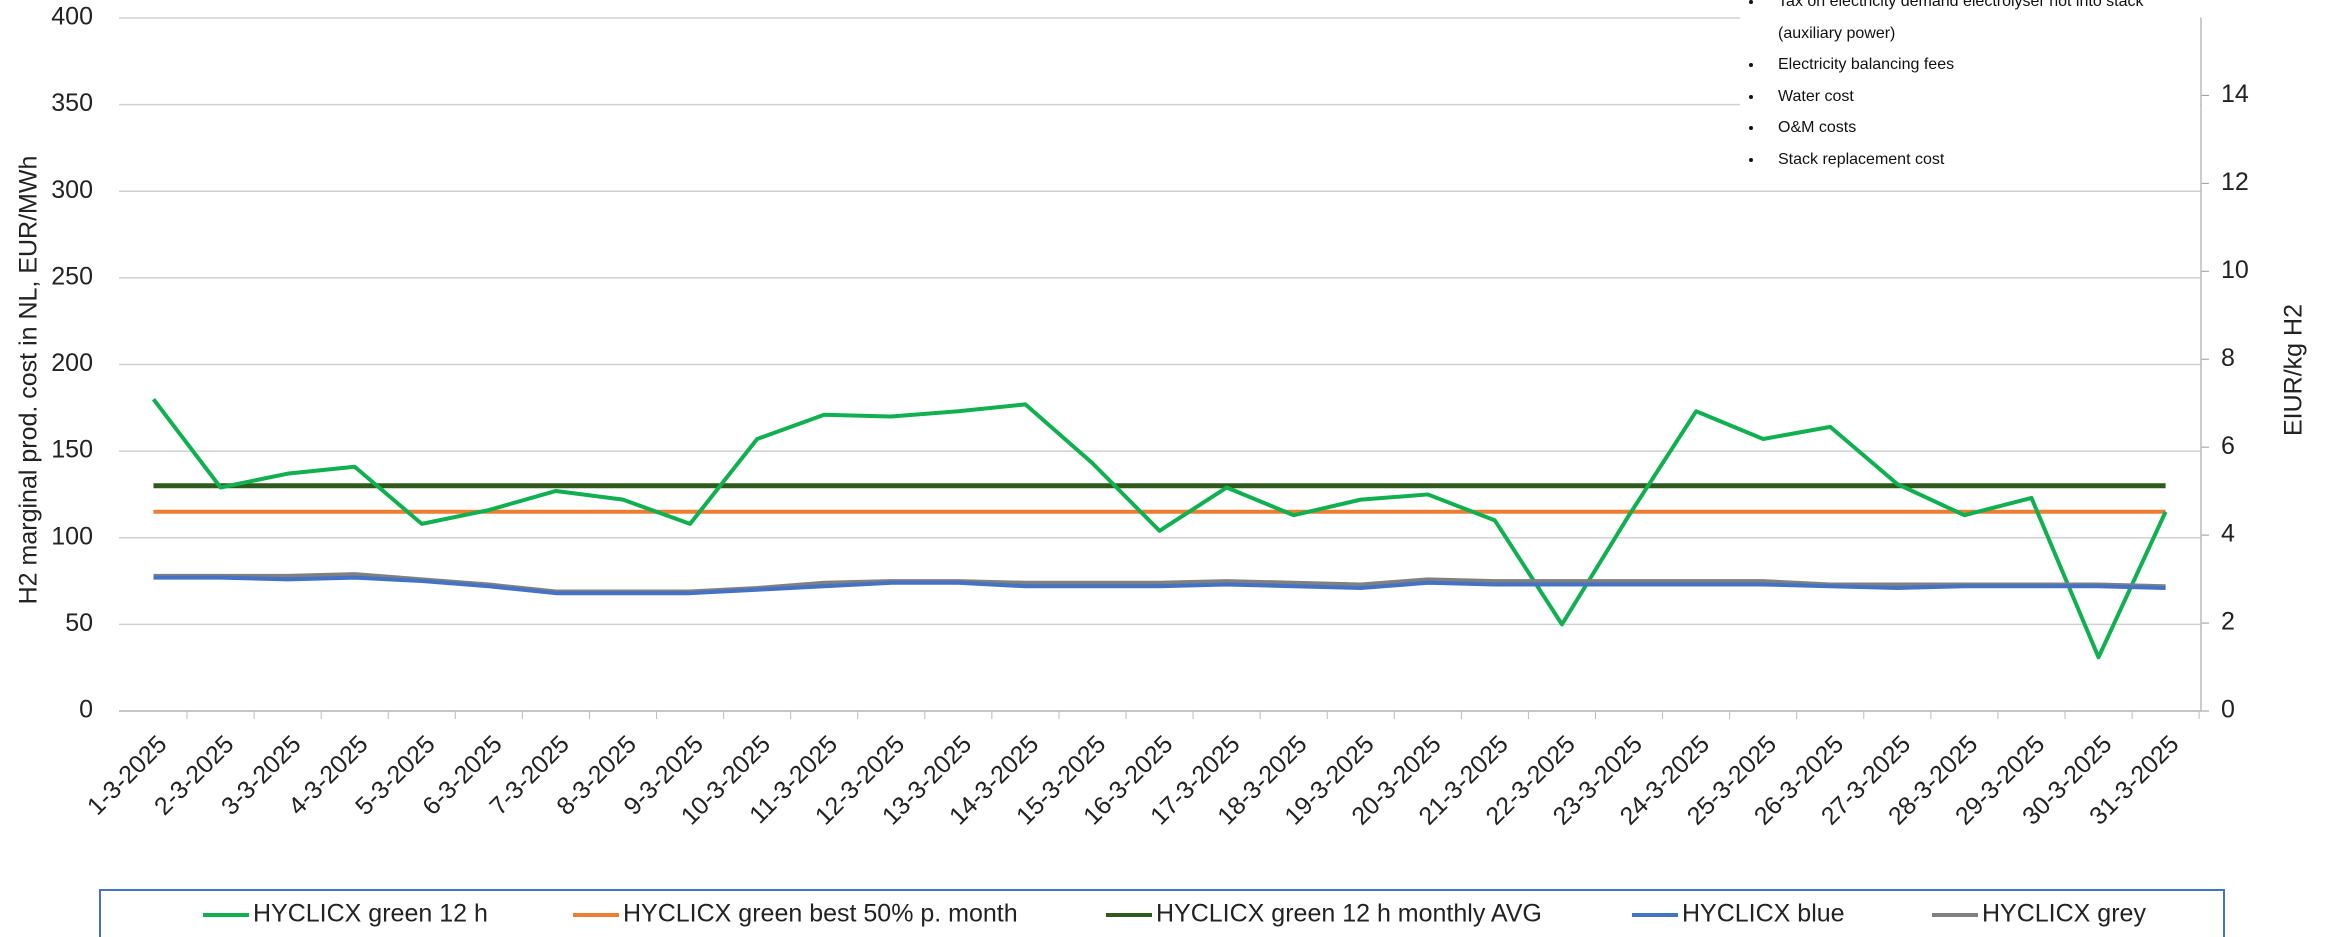  What do you see at coordinates (72, 450) in the screenshot?
I see `y-tick-label: 150` at bounding box center [72, 450].